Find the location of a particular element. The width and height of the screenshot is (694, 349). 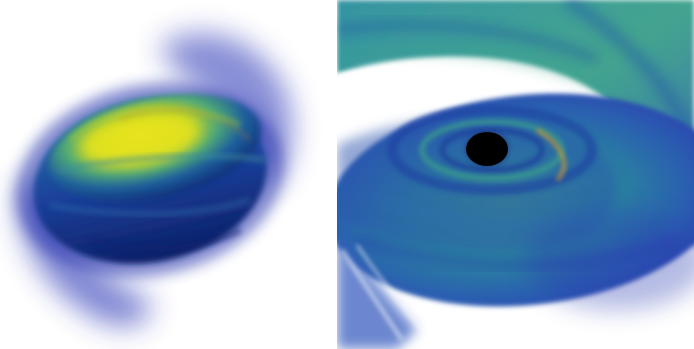

lower-left-streamer is located at coordinates (380, 292).